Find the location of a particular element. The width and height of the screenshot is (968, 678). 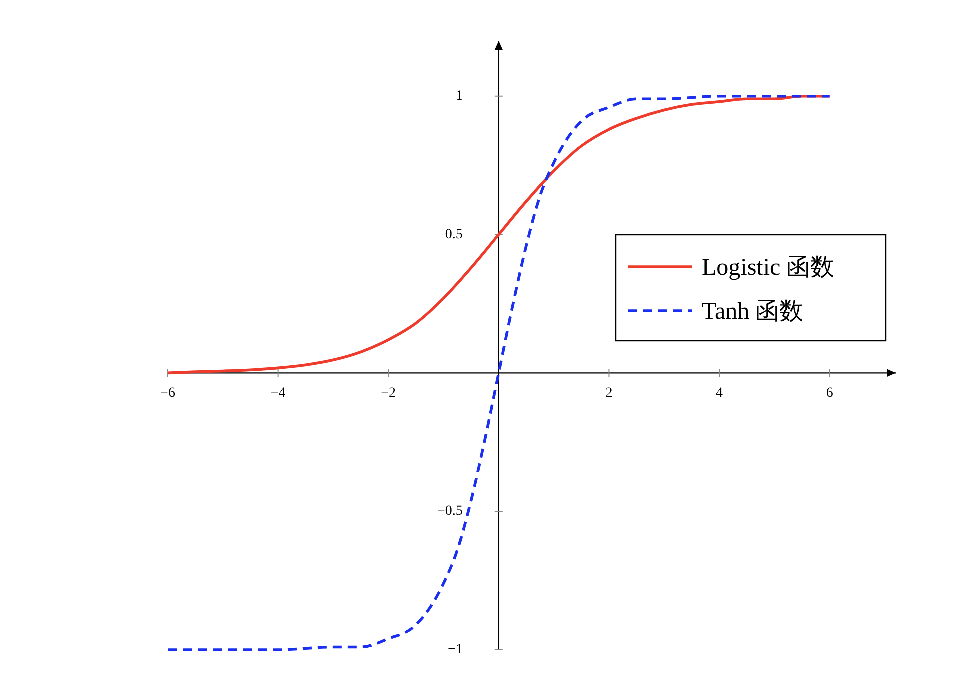

y-tick-label: −1 is located at coordinates (455, 650).